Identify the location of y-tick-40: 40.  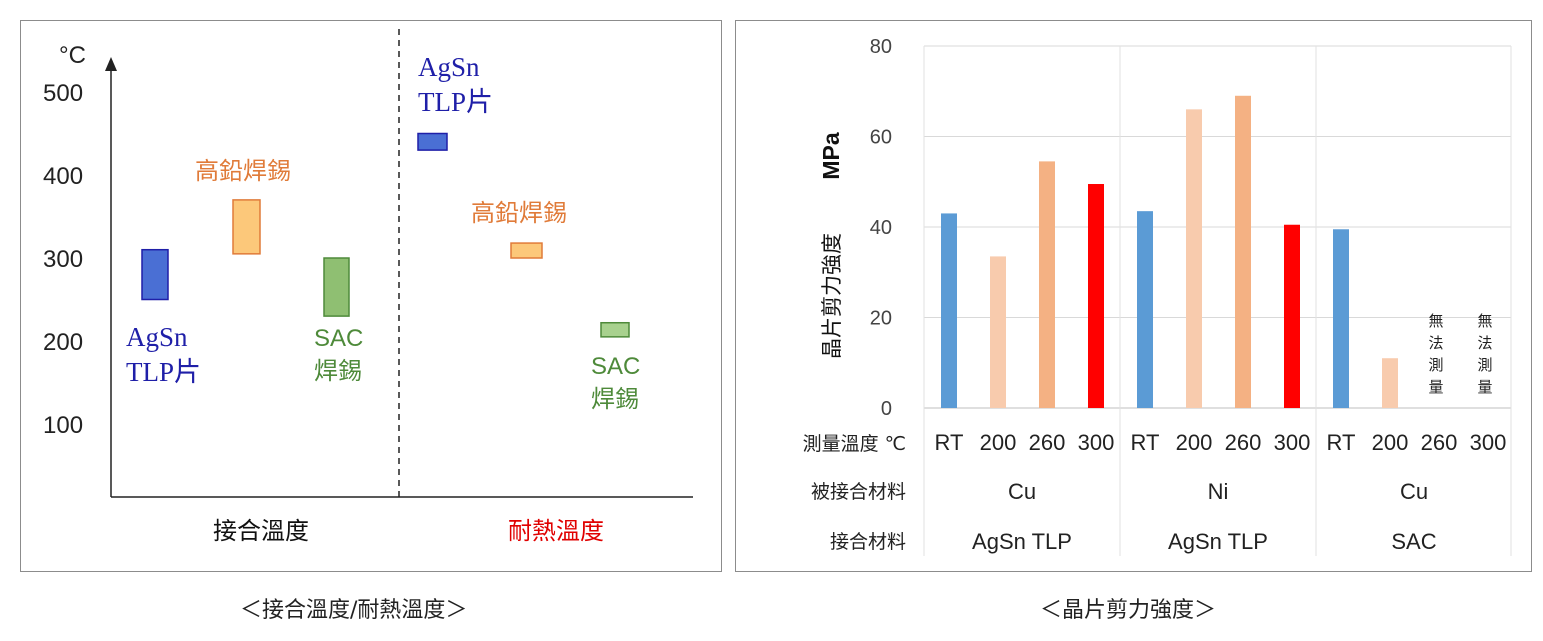
(881, 228).